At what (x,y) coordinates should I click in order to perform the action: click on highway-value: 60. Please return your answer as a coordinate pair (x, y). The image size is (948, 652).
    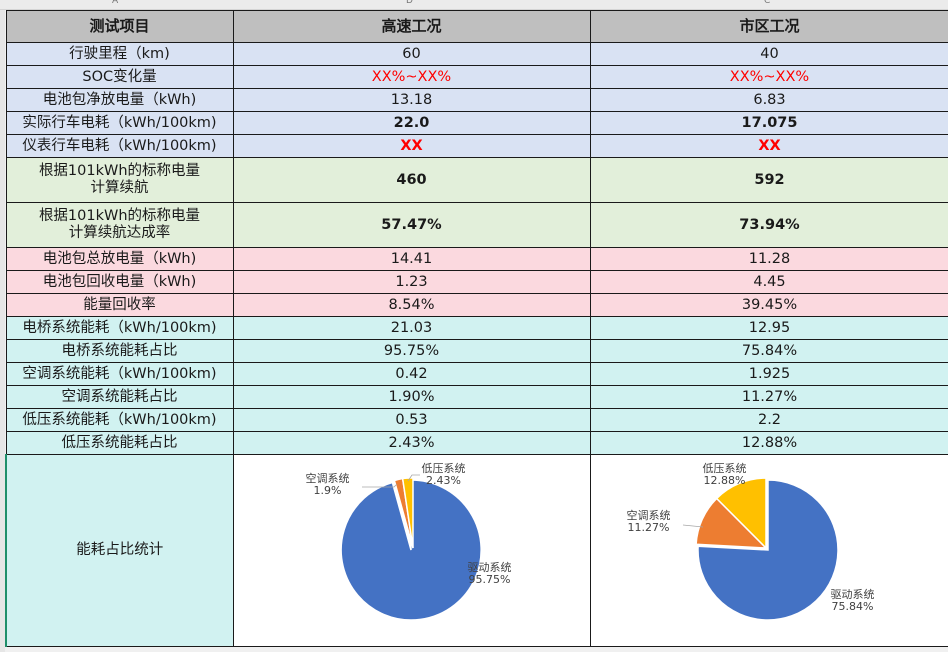
    Looking at the image, I should click on (411, 54).